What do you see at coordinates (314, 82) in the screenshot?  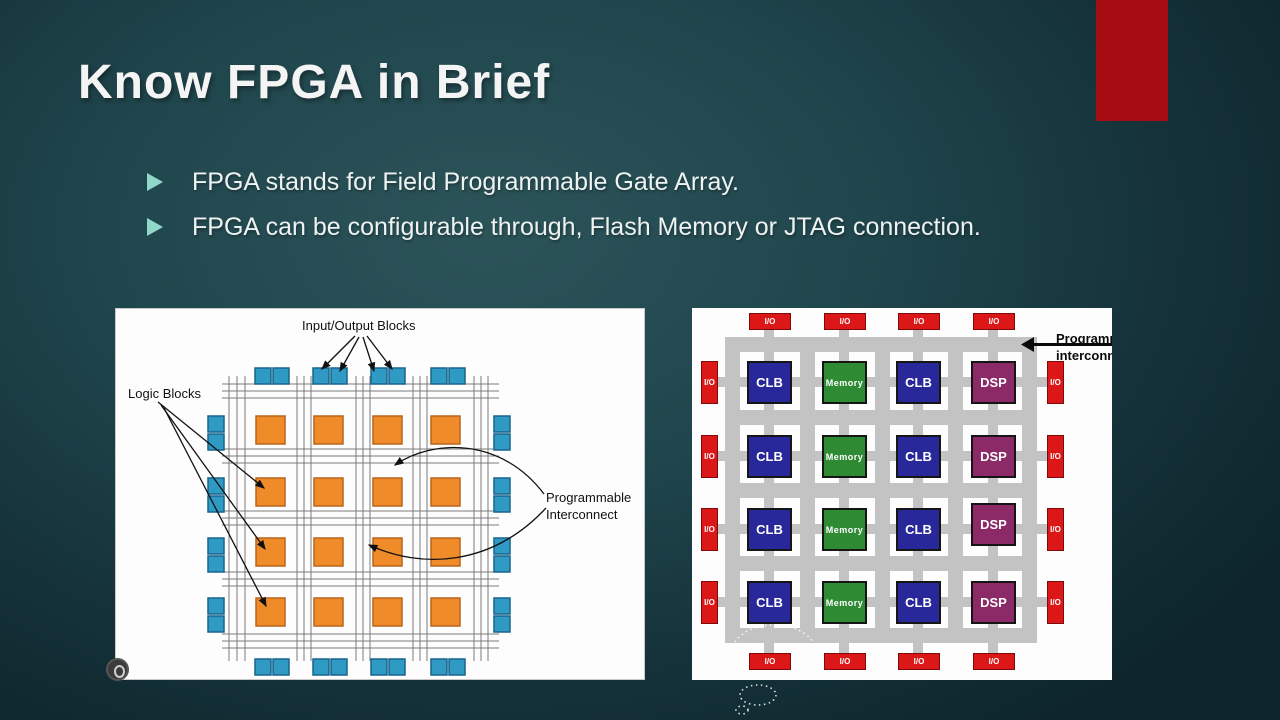 I see `page-title: Know FPGA in Brief` at bounding box center [314, 82].